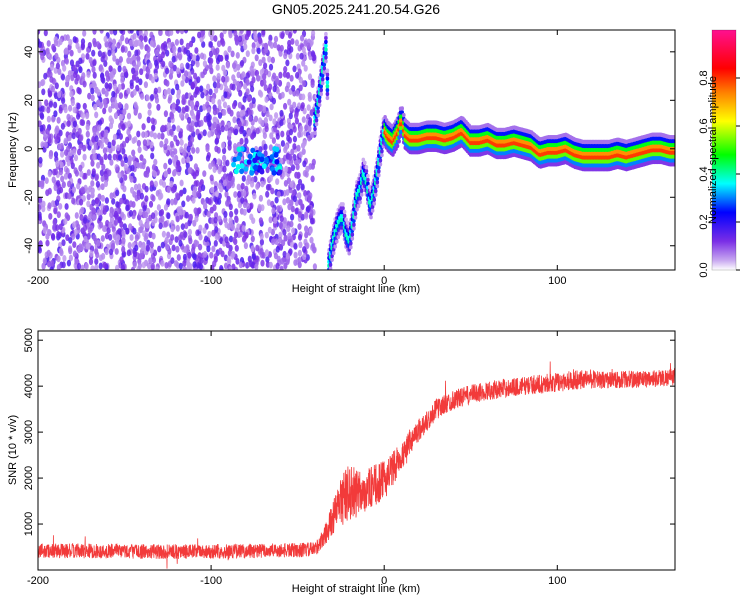 This screenshot has height=600, width=750. Describe the element at coordinates (29, 340) in the screenshot. I see `snr-y-tick-label: 5000` at that location.